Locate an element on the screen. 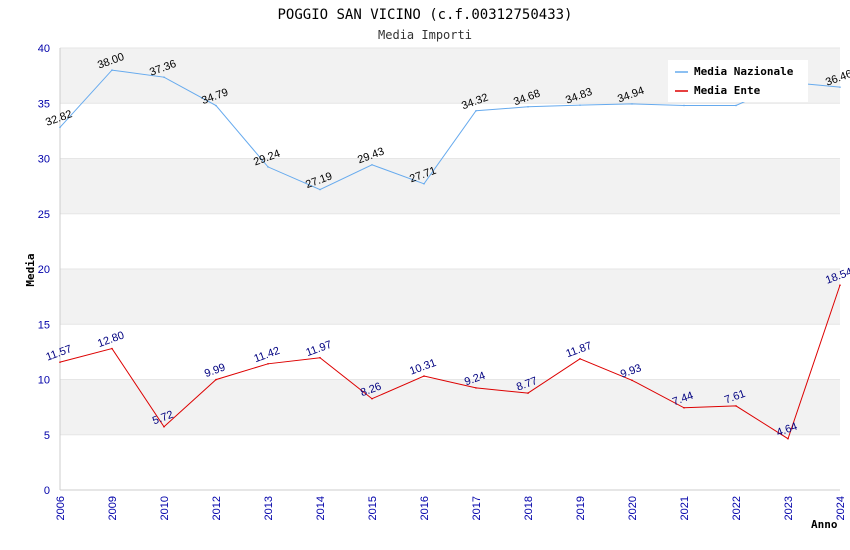 Image resolution: width=850 pixels, height=550 pixels. data-label: 11.42 is located at coordinates (266, 355).